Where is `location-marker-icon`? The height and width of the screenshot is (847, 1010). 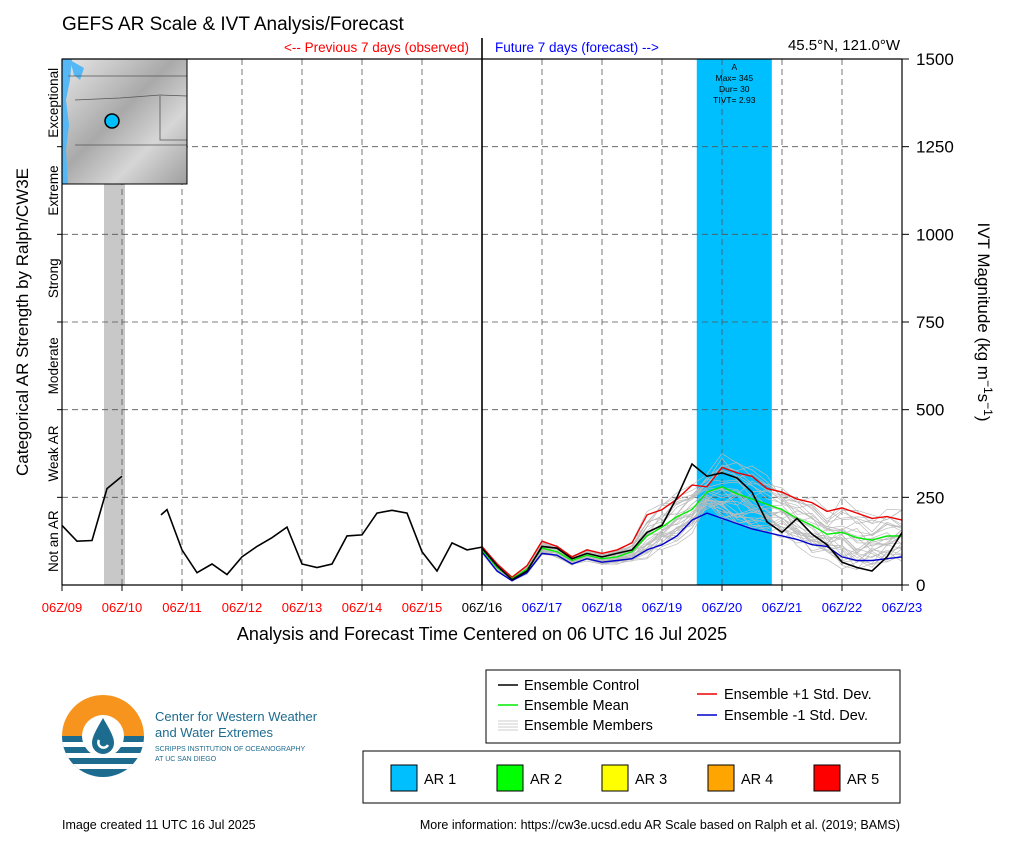
location-marker-icon is located at coordinates (112, 121).